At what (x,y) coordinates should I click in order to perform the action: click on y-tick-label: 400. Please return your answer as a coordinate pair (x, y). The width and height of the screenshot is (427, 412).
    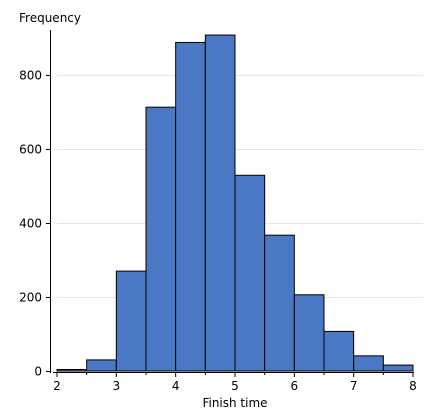
    Looking at the image, I should click on (30, 224).